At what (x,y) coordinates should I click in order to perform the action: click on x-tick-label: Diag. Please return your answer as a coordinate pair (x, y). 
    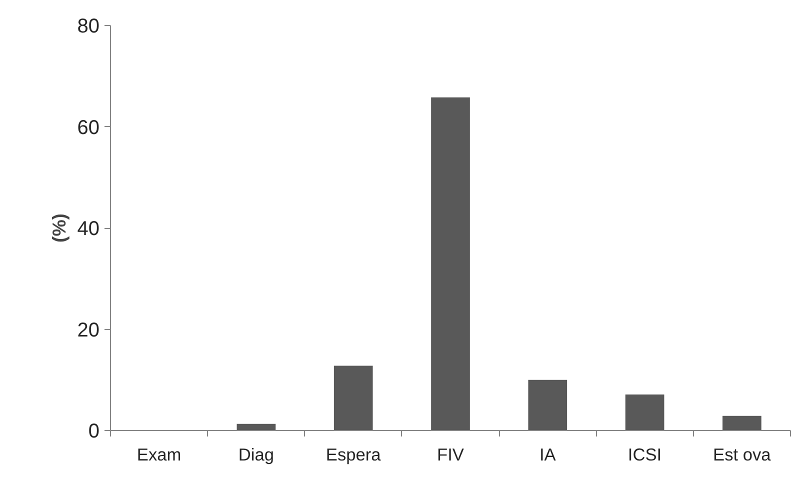
    Looking at the image, I should click on (256, 454).